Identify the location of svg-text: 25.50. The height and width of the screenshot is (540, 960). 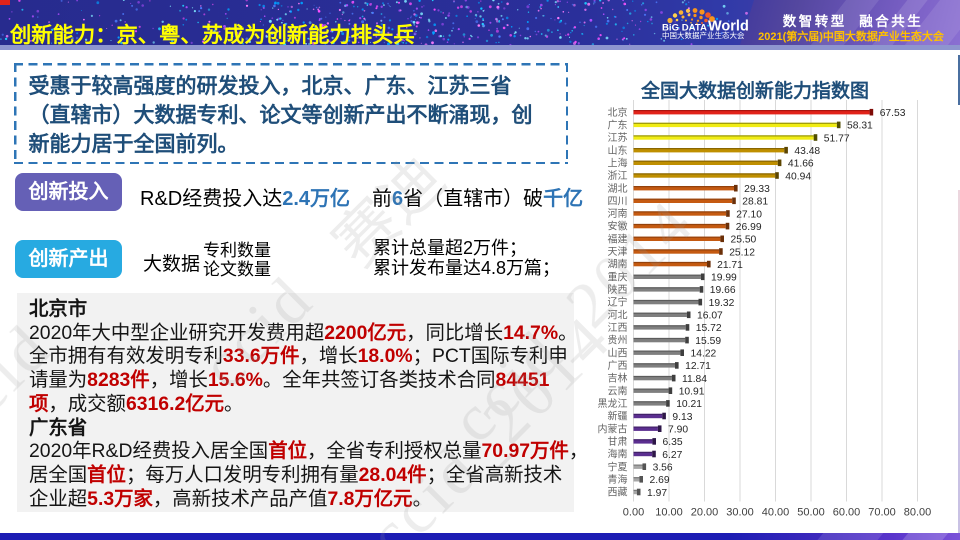
(744, 240).